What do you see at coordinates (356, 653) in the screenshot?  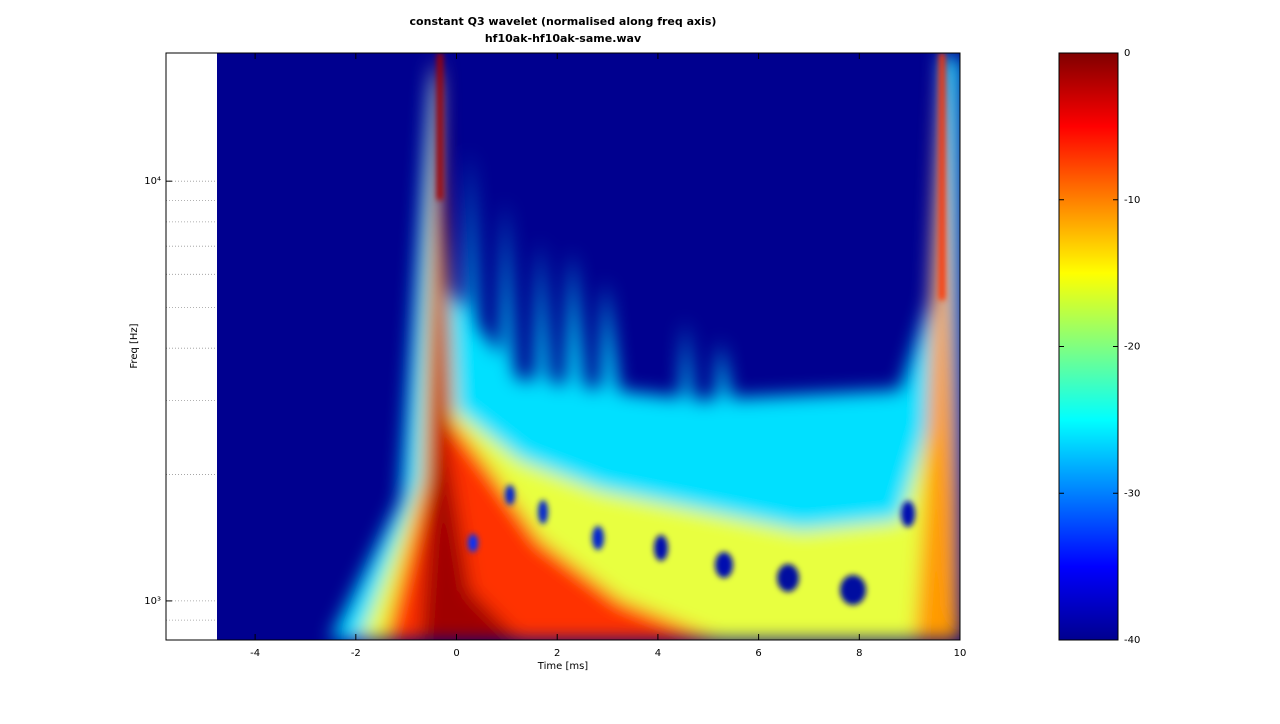 I see `x-tick-label: -2` at bounding box center [356, 653].